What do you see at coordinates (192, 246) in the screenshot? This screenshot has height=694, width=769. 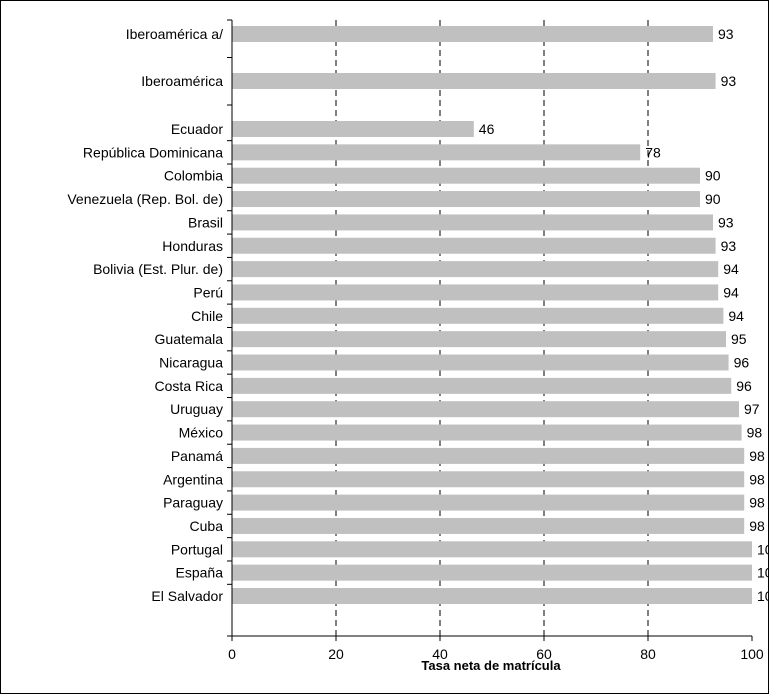 I see `category-label: Honduras` at bounding box center [192, 246].